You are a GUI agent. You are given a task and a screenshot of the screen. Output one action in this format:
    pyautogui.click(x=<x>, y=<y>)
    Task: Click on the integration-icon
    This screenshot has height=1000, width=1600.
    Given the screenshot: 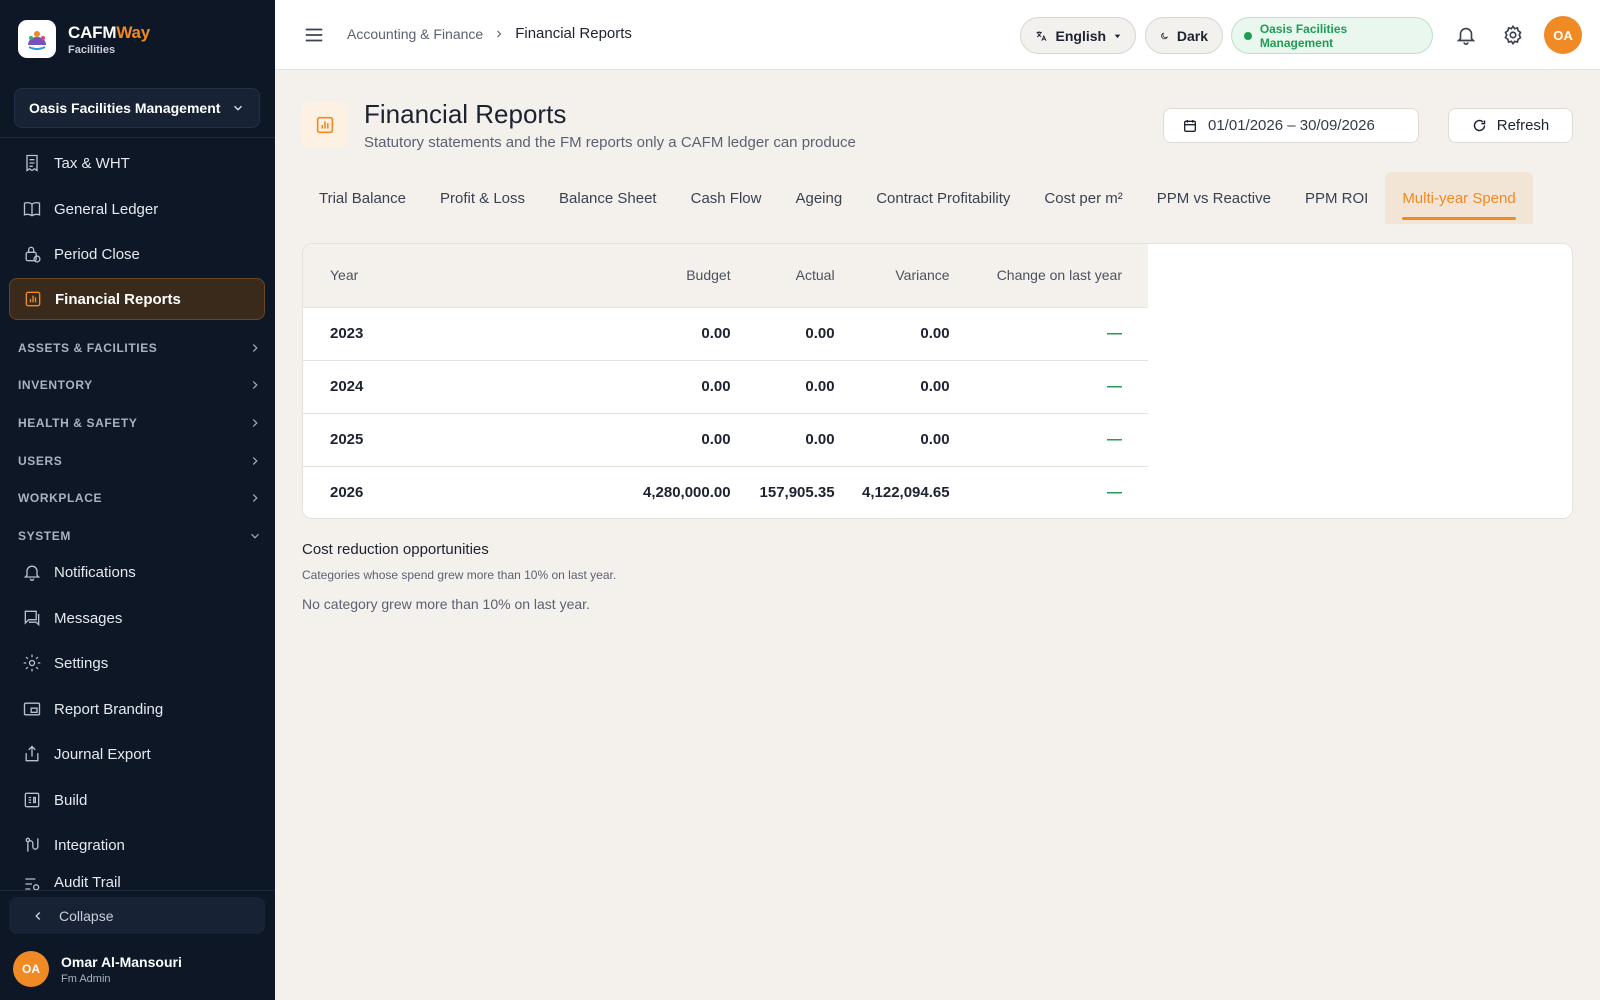 What is the action you would take?
    pyautogui.click(x=32, y=844)
    